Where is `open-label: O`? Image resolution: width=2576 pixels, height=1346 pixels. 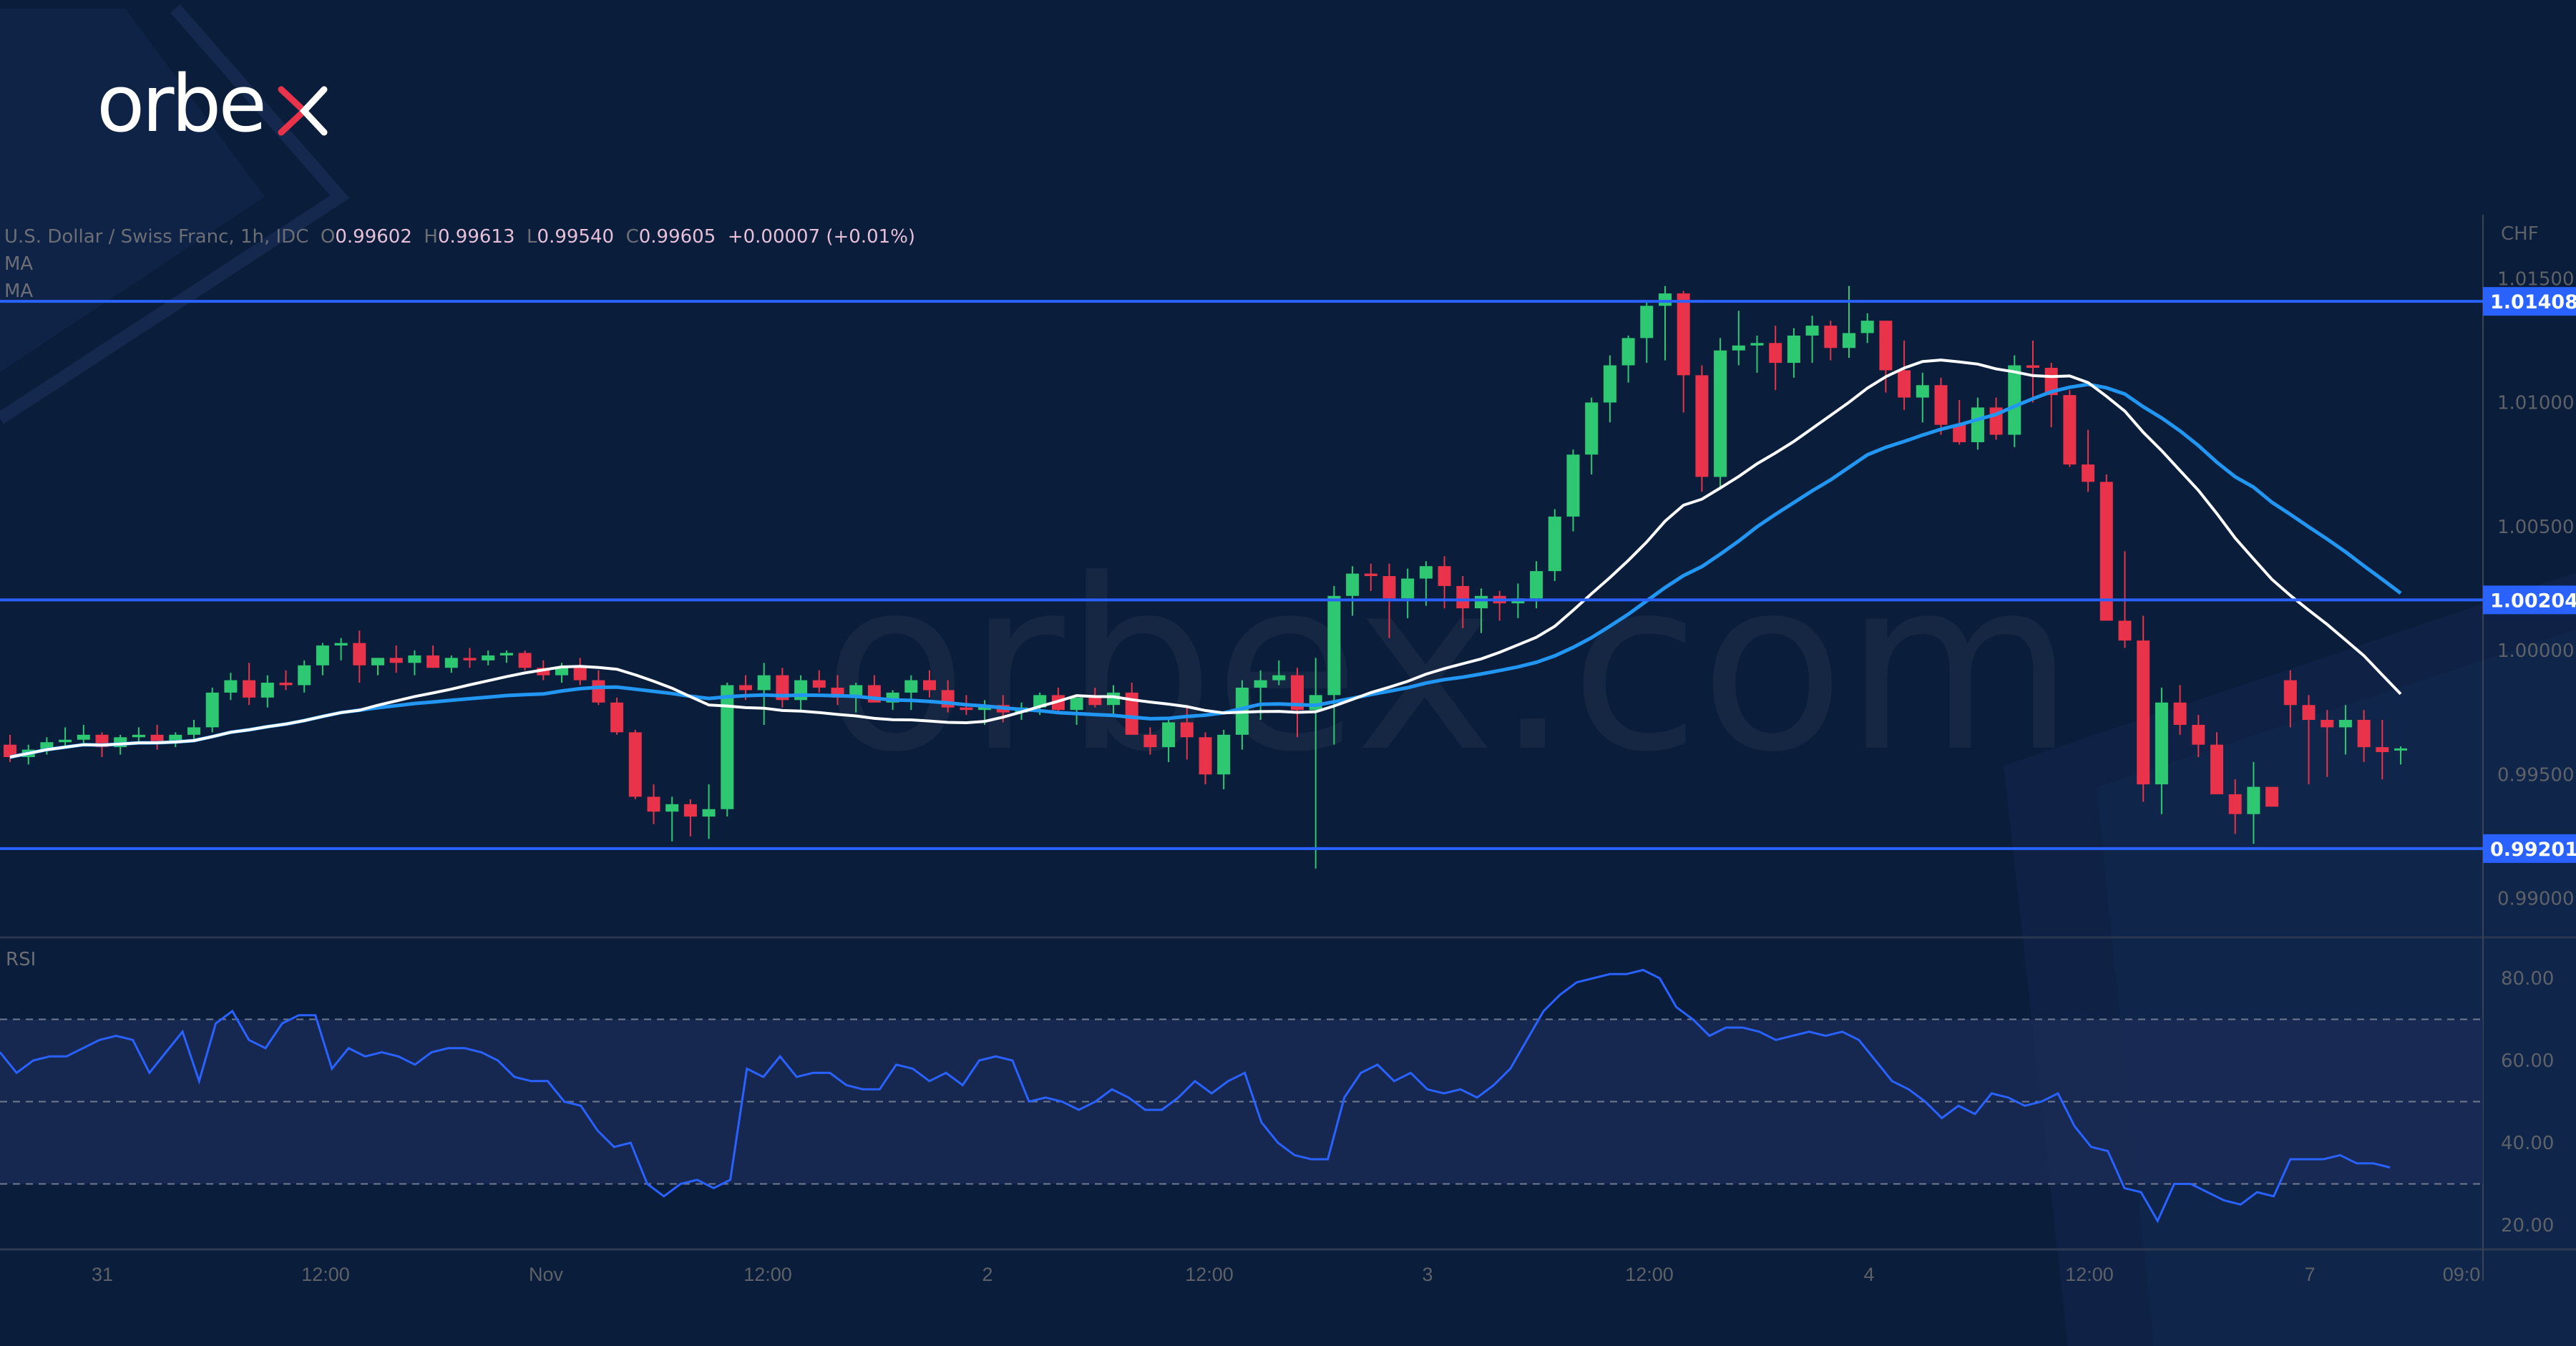 open-label: O is located at coordinates (328, 237).